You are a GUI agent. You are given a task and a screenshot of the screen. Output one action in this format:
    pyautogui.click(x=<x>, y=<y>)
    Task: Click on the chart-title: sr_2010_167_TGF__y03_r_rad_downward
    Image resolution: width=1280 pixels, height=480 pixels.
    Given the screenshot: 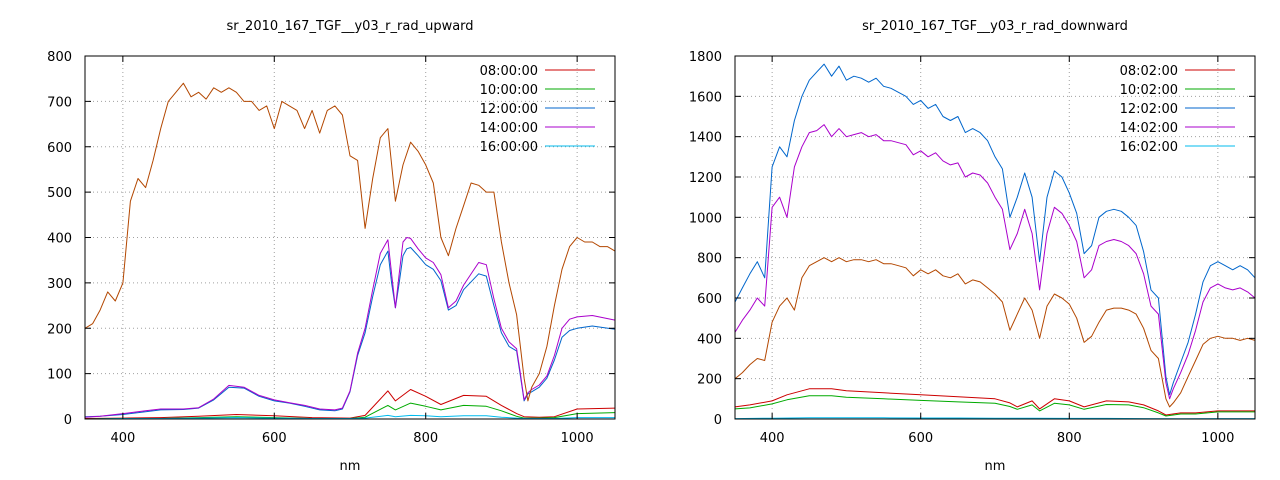 What is the action you would take?
    pyautogui.click(x=995, y=26)
    